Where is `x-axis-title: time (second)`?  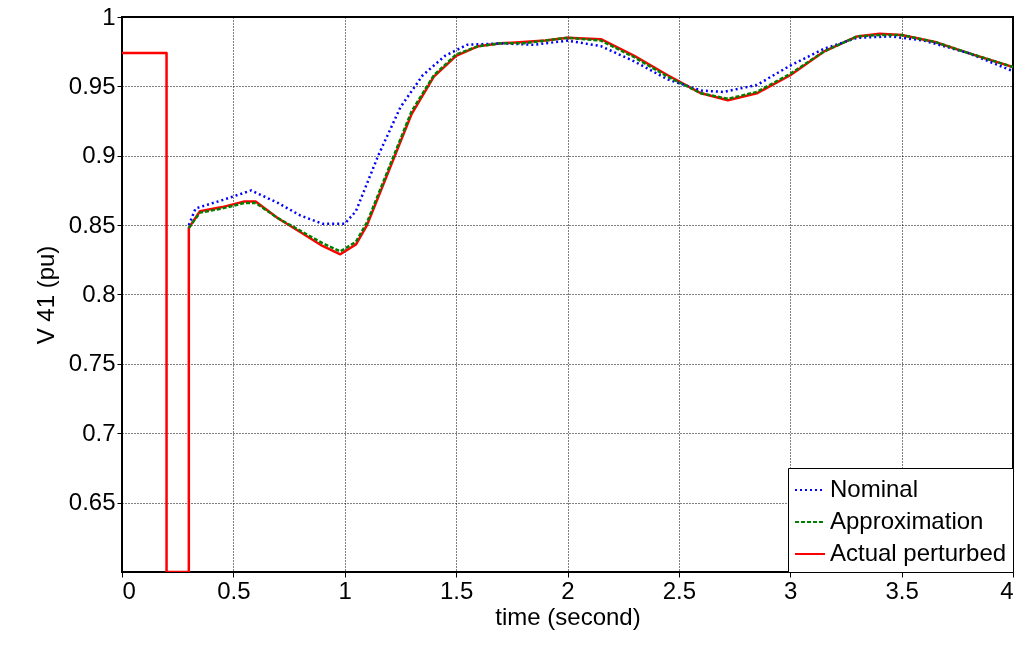
x-axis-title: time (second) is located at coordinates (568, 616).